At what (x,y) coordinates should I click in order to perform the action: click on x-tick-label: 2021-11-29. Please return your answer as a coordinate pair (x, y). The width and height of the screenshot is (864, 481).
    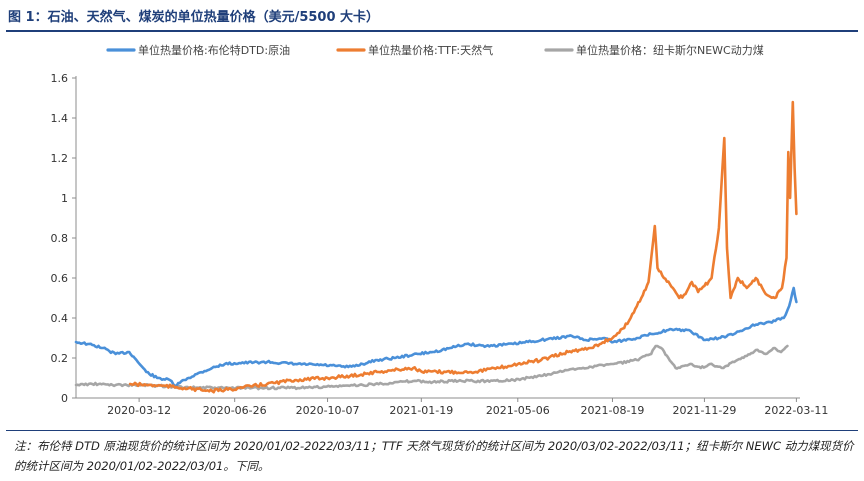
    Looking at the image, I should click on (704, 410).